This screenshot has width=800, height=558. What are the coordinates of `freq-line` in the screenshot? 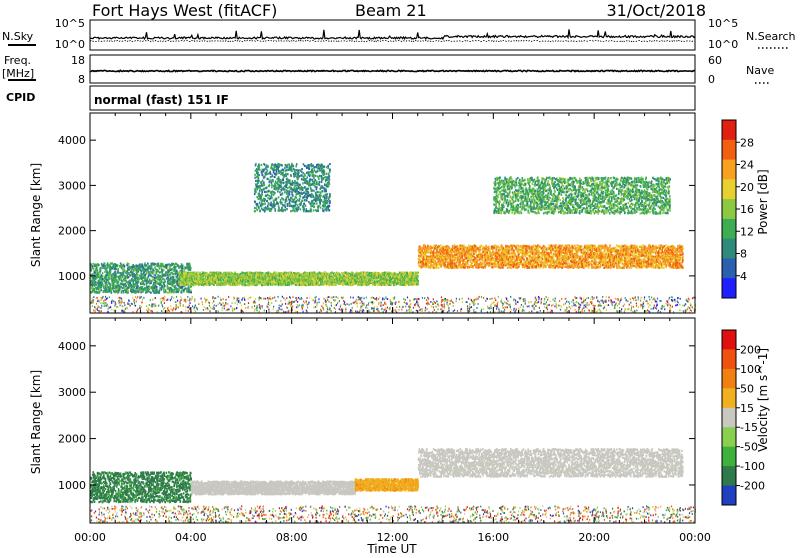 It's located at (392, 70).